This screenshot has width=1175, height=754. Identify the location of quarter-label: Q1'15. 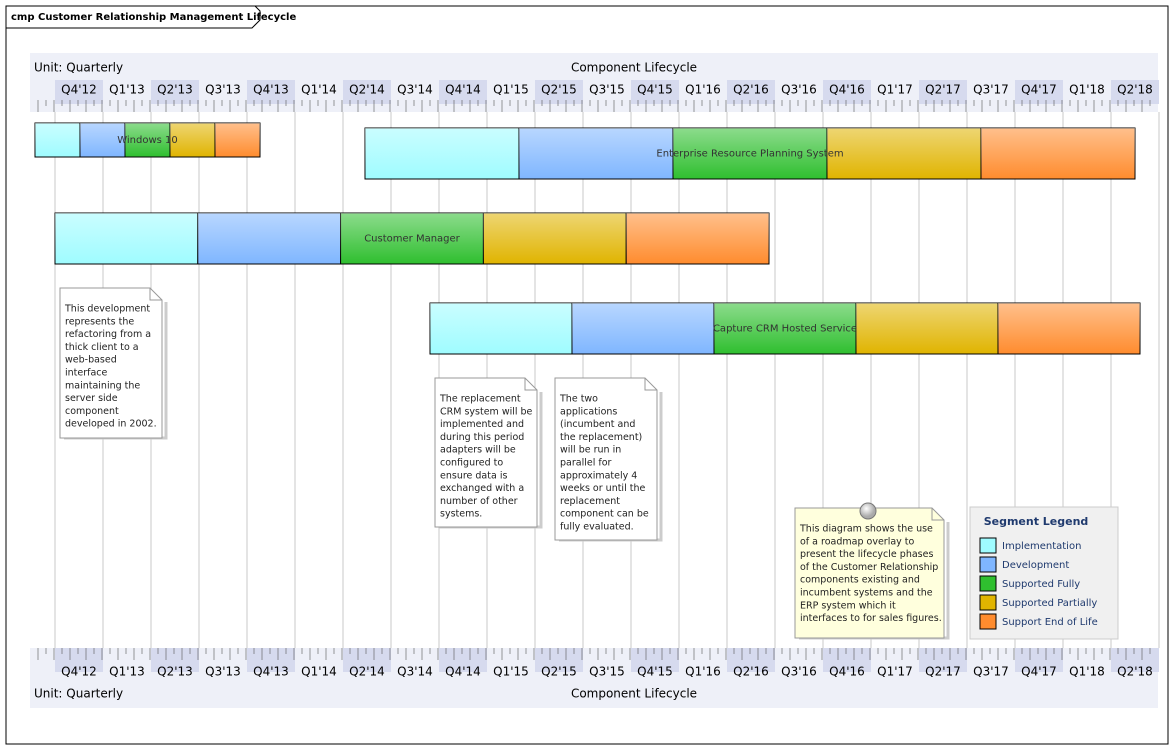
(511, 672).